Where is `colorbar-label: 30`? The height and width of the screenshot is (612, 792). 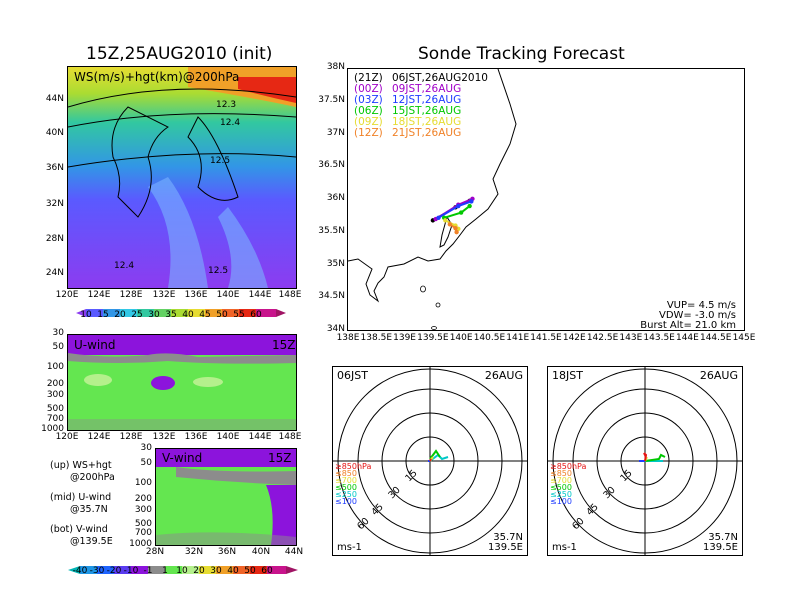 colorbar-label: 30 is located at coordinates (216, 571).